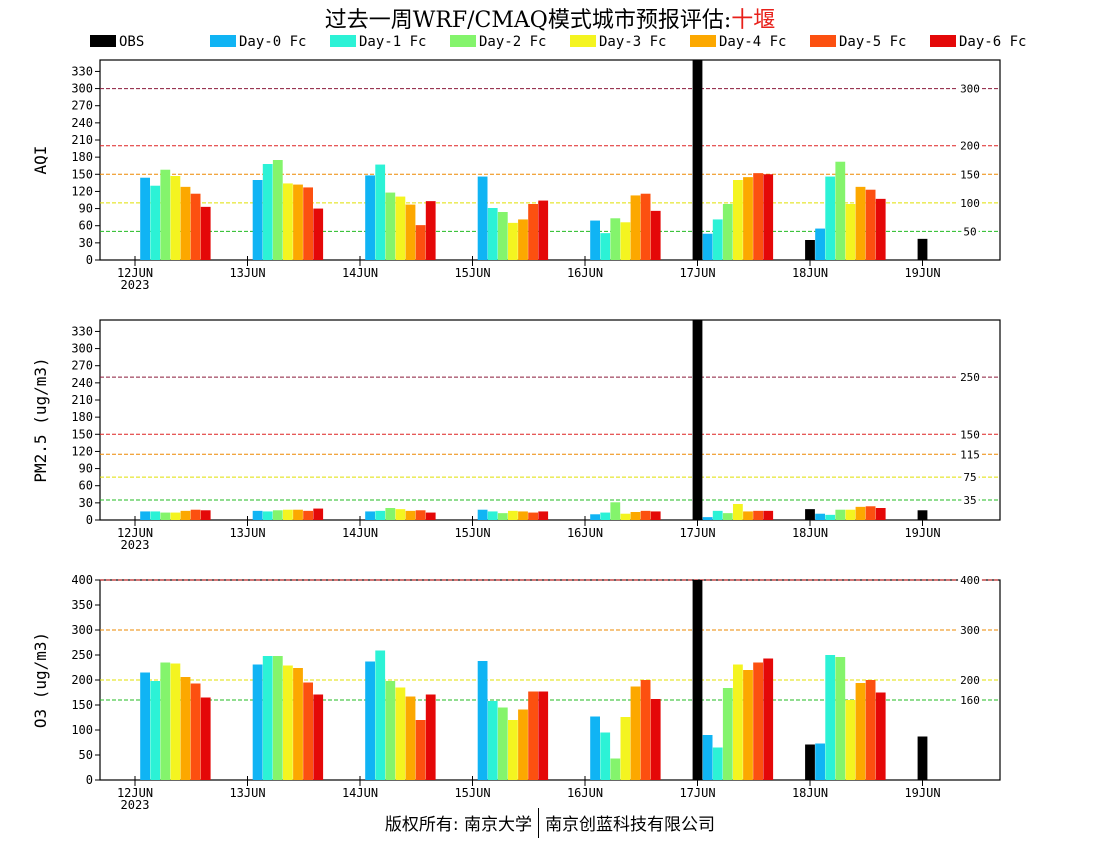  Describe the element at coordinates (993, 42) in the screenshot. I see `legend-label-day-6-fc: Day-6 Fc` at that location.